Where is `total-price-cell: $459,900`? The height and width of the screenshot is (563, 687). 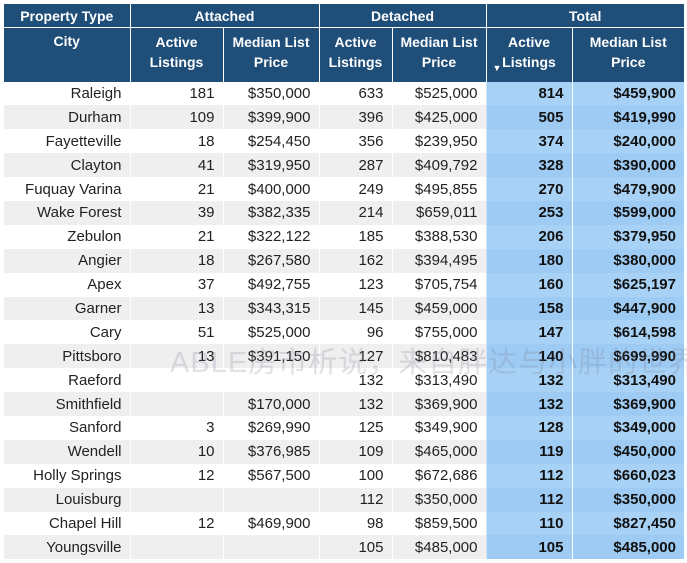 total-price-cell: $459,900 is located at coordinates (627, 93).